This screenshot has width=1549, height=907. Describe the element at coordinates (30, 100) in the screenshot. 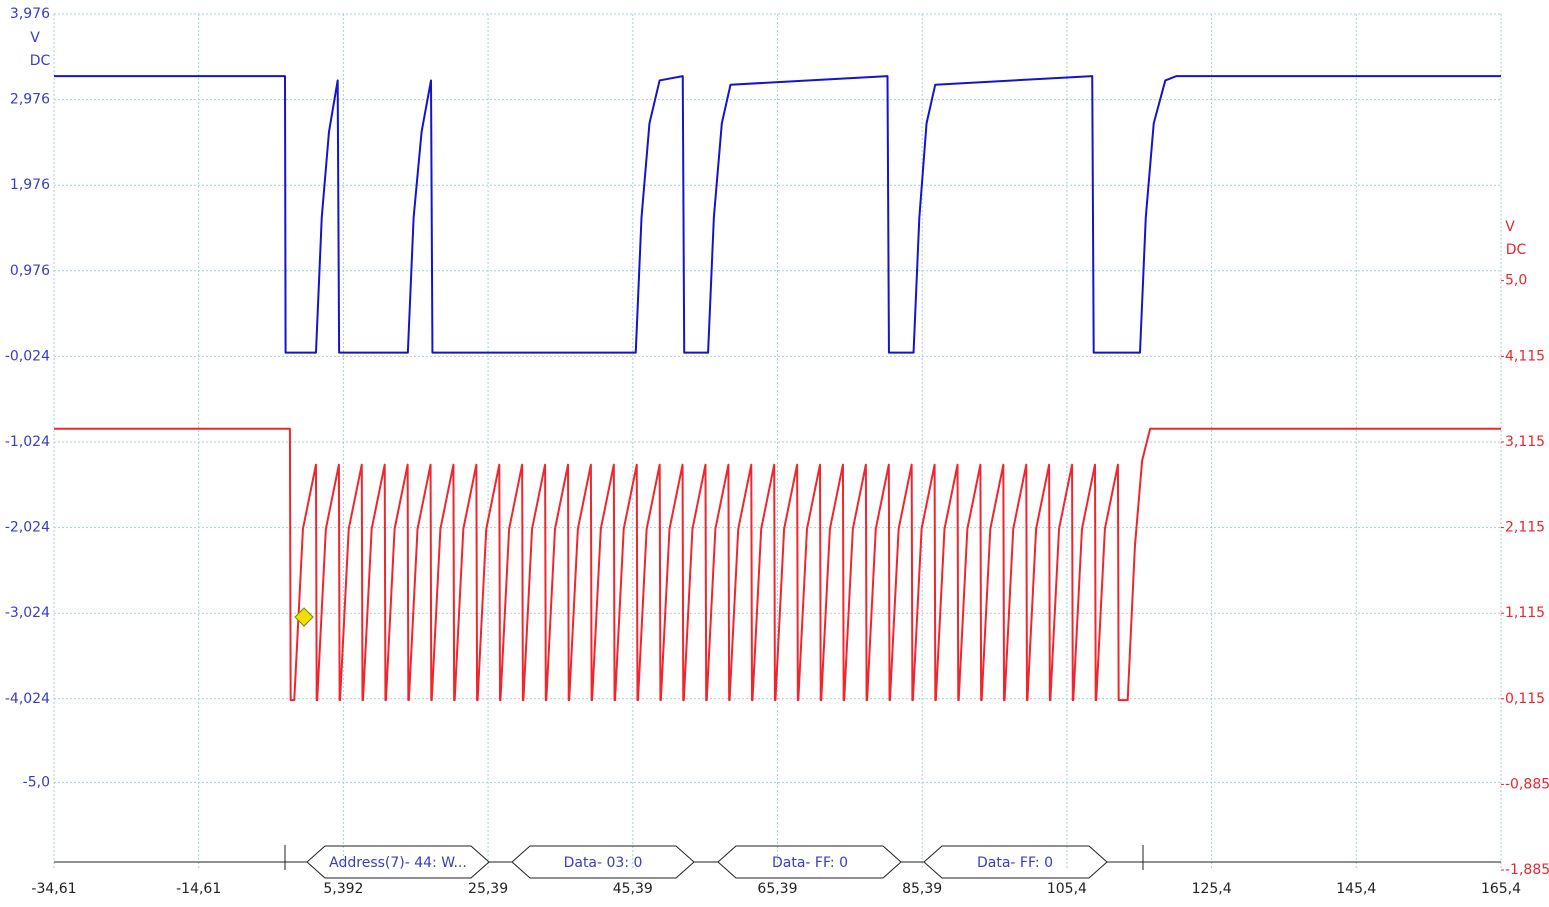

I see `y-tick-label: 2,976` at that location.